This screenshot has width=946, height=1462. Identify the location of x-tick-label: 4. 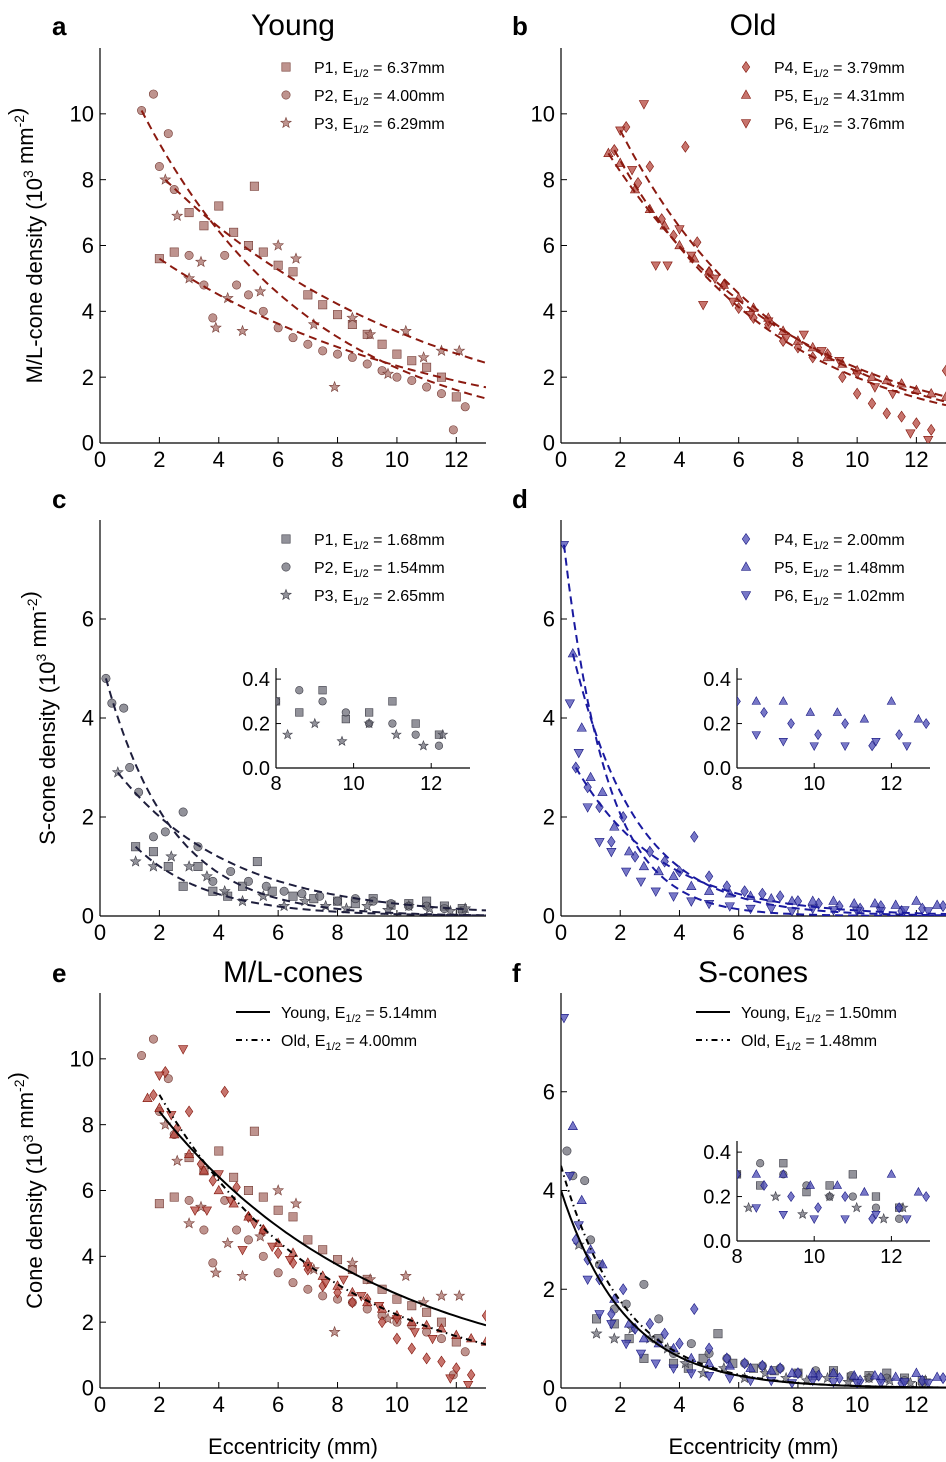
(219, 1404).